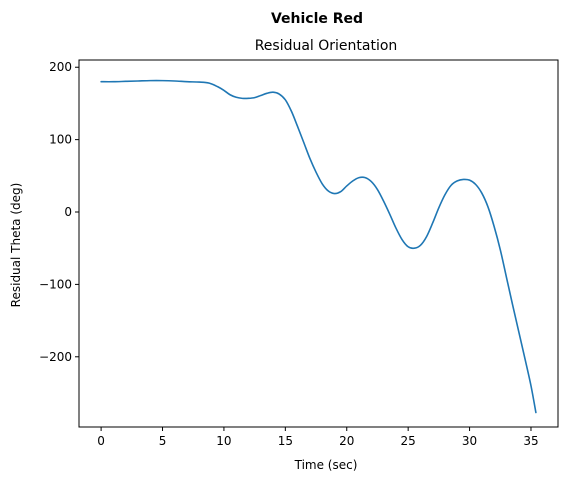 The width and height of the screenshot is (583, 480). Describe the element at coordinates (326, 46) in the screenshot. I see `chart-title: Residual Orientation` at that location.